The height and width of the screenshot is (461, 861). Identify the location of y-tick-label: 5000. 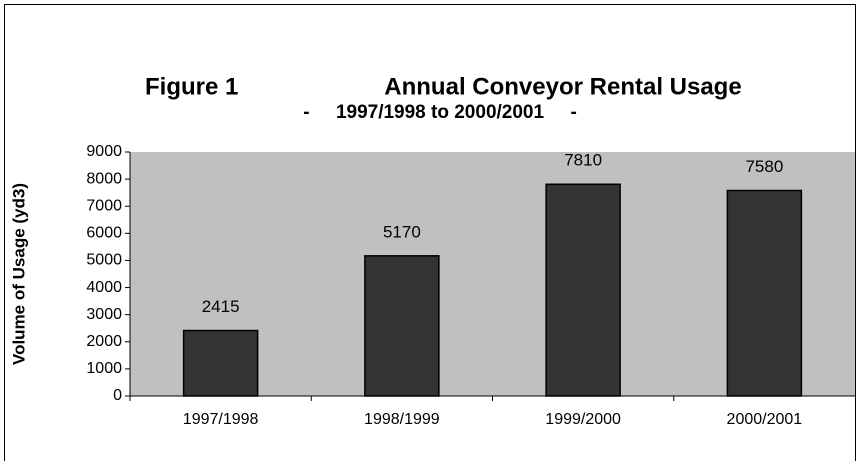
(104, 260).